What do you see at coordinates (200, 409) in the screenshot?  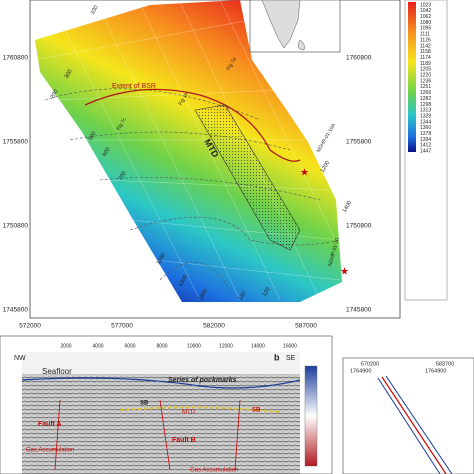 I see `sb-line` at bounding box center [200, 409].